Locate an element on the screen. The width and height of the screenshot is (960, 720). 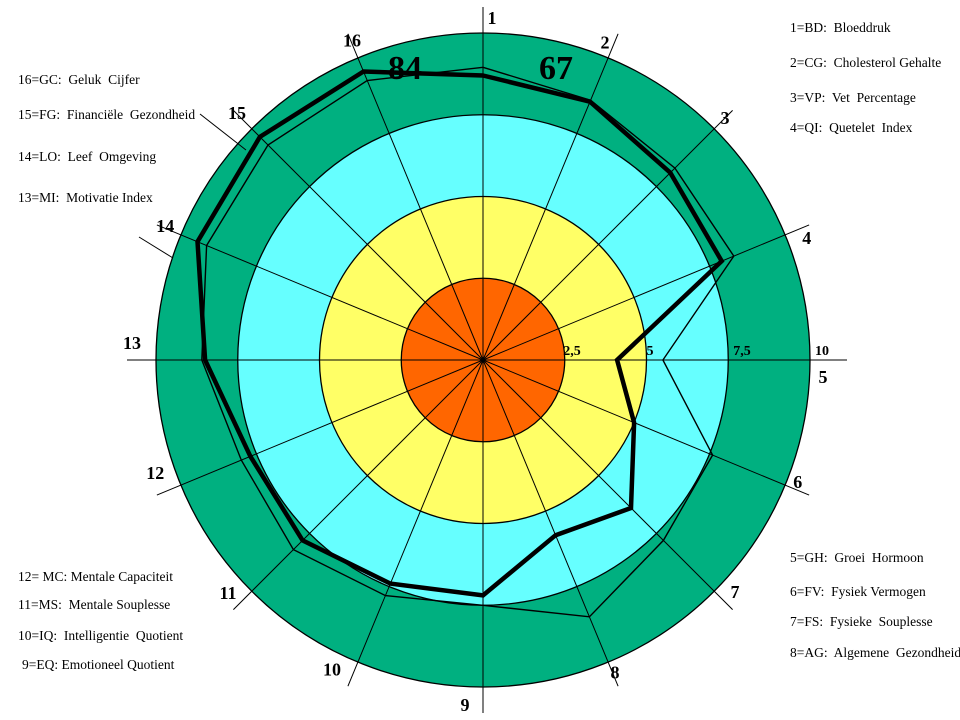
scale-tick-7,5: 7,5 is located at coordinates (742, 351).